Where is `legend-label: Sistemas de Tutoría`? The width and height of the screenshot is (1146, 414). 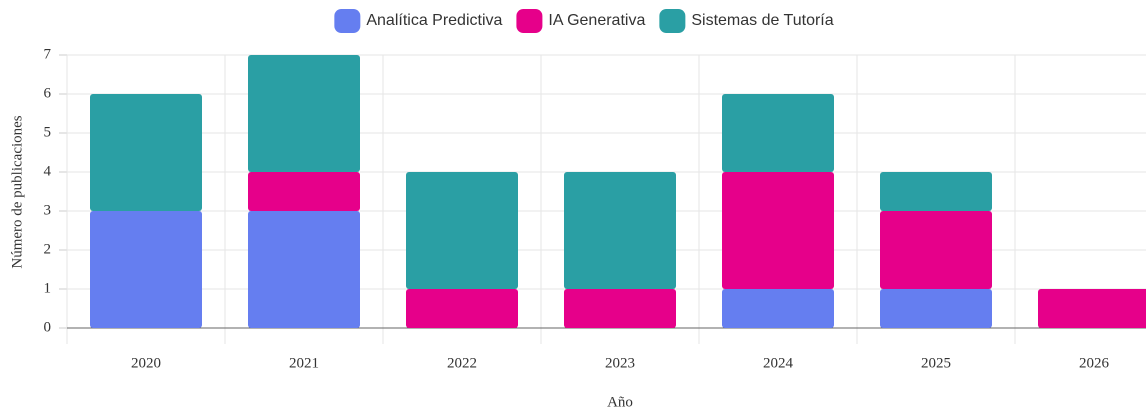
legend-label: Sistemas de Tutoría is located at coordinates (762, 20).